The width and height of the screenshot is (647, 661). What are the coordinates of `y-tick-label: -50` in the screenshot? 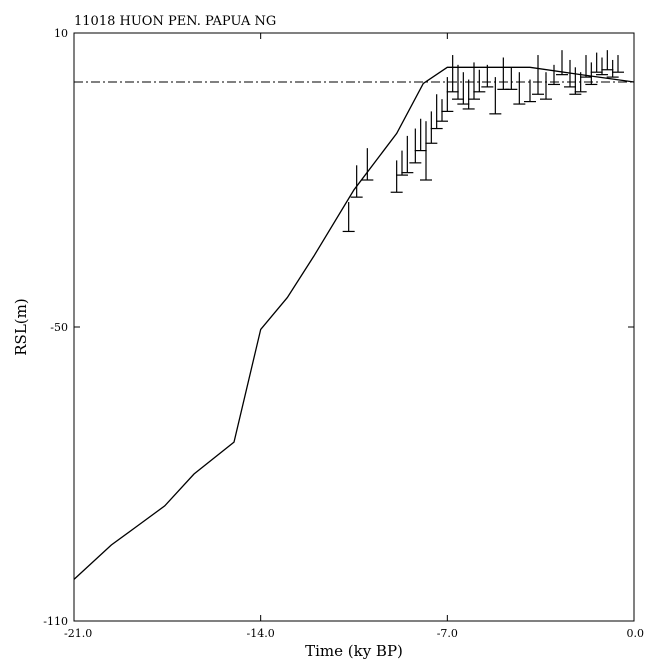 It's located at (59, 327).